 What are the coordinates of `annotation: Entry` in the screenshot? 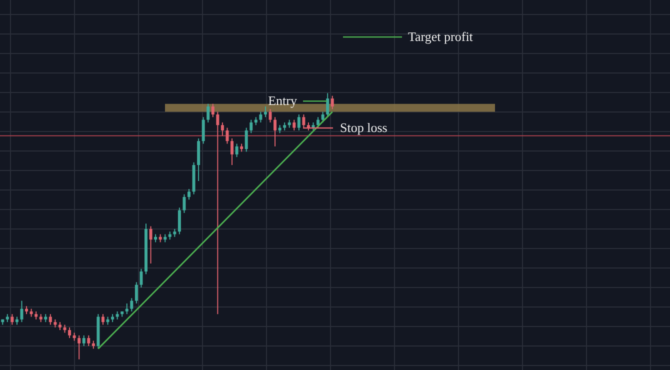 It's located at (283, 100).